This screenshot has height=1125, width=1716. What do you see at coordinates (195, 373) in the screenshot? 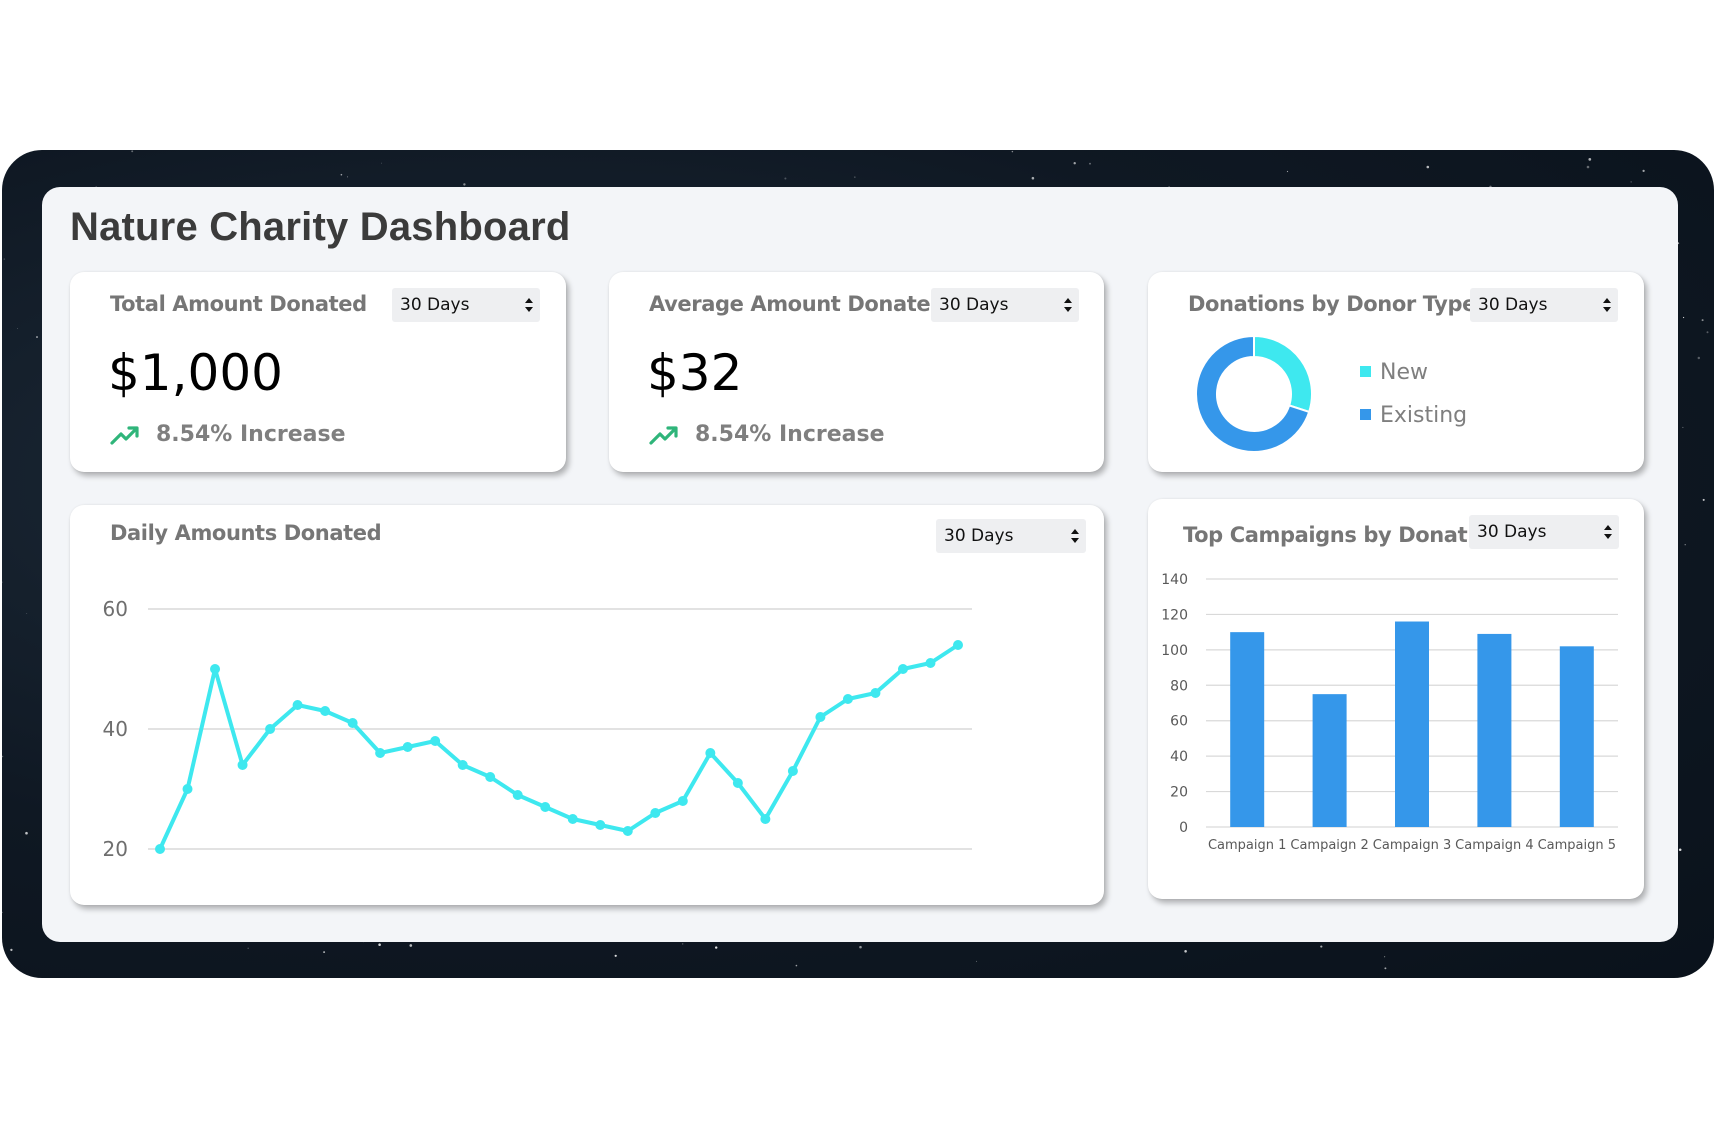
I see `total-donated-value: $1,000` at bounding box center [195, 373].